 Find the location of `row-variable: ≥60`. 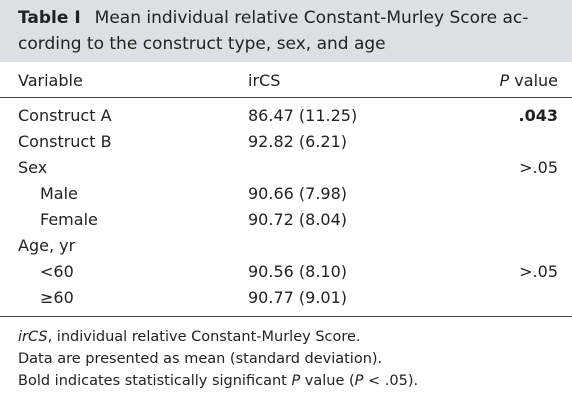

row-variable: ≥60 is located at coordinates (57, 297).